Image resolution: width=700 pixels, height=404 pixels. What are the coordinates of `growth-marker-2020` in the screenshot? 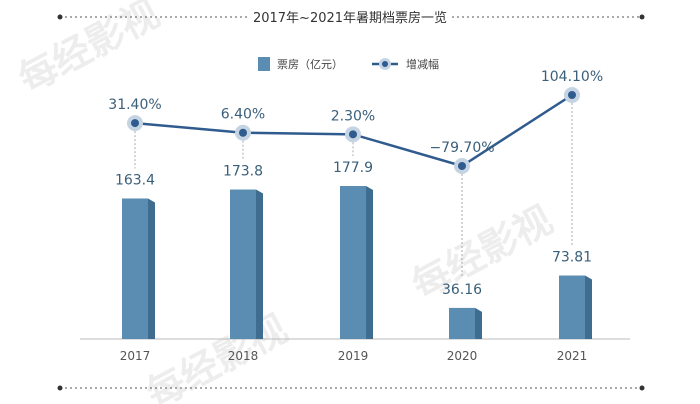 It's located at (462, 166).